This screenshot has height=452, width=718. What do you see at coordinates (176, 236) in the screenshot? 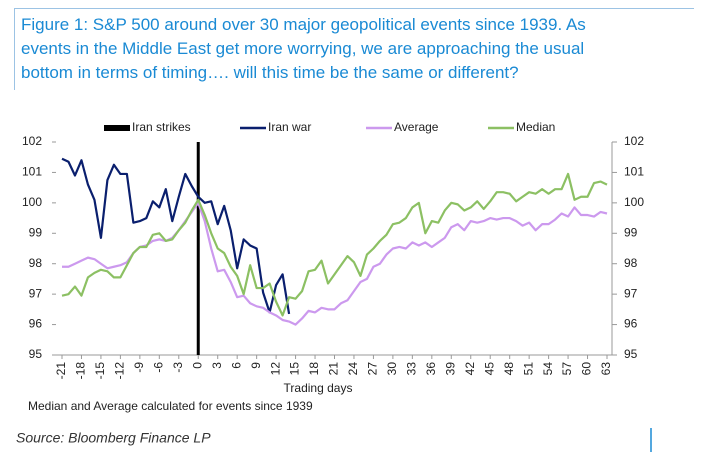
I see `series-line` at bounding box center [176, 236].